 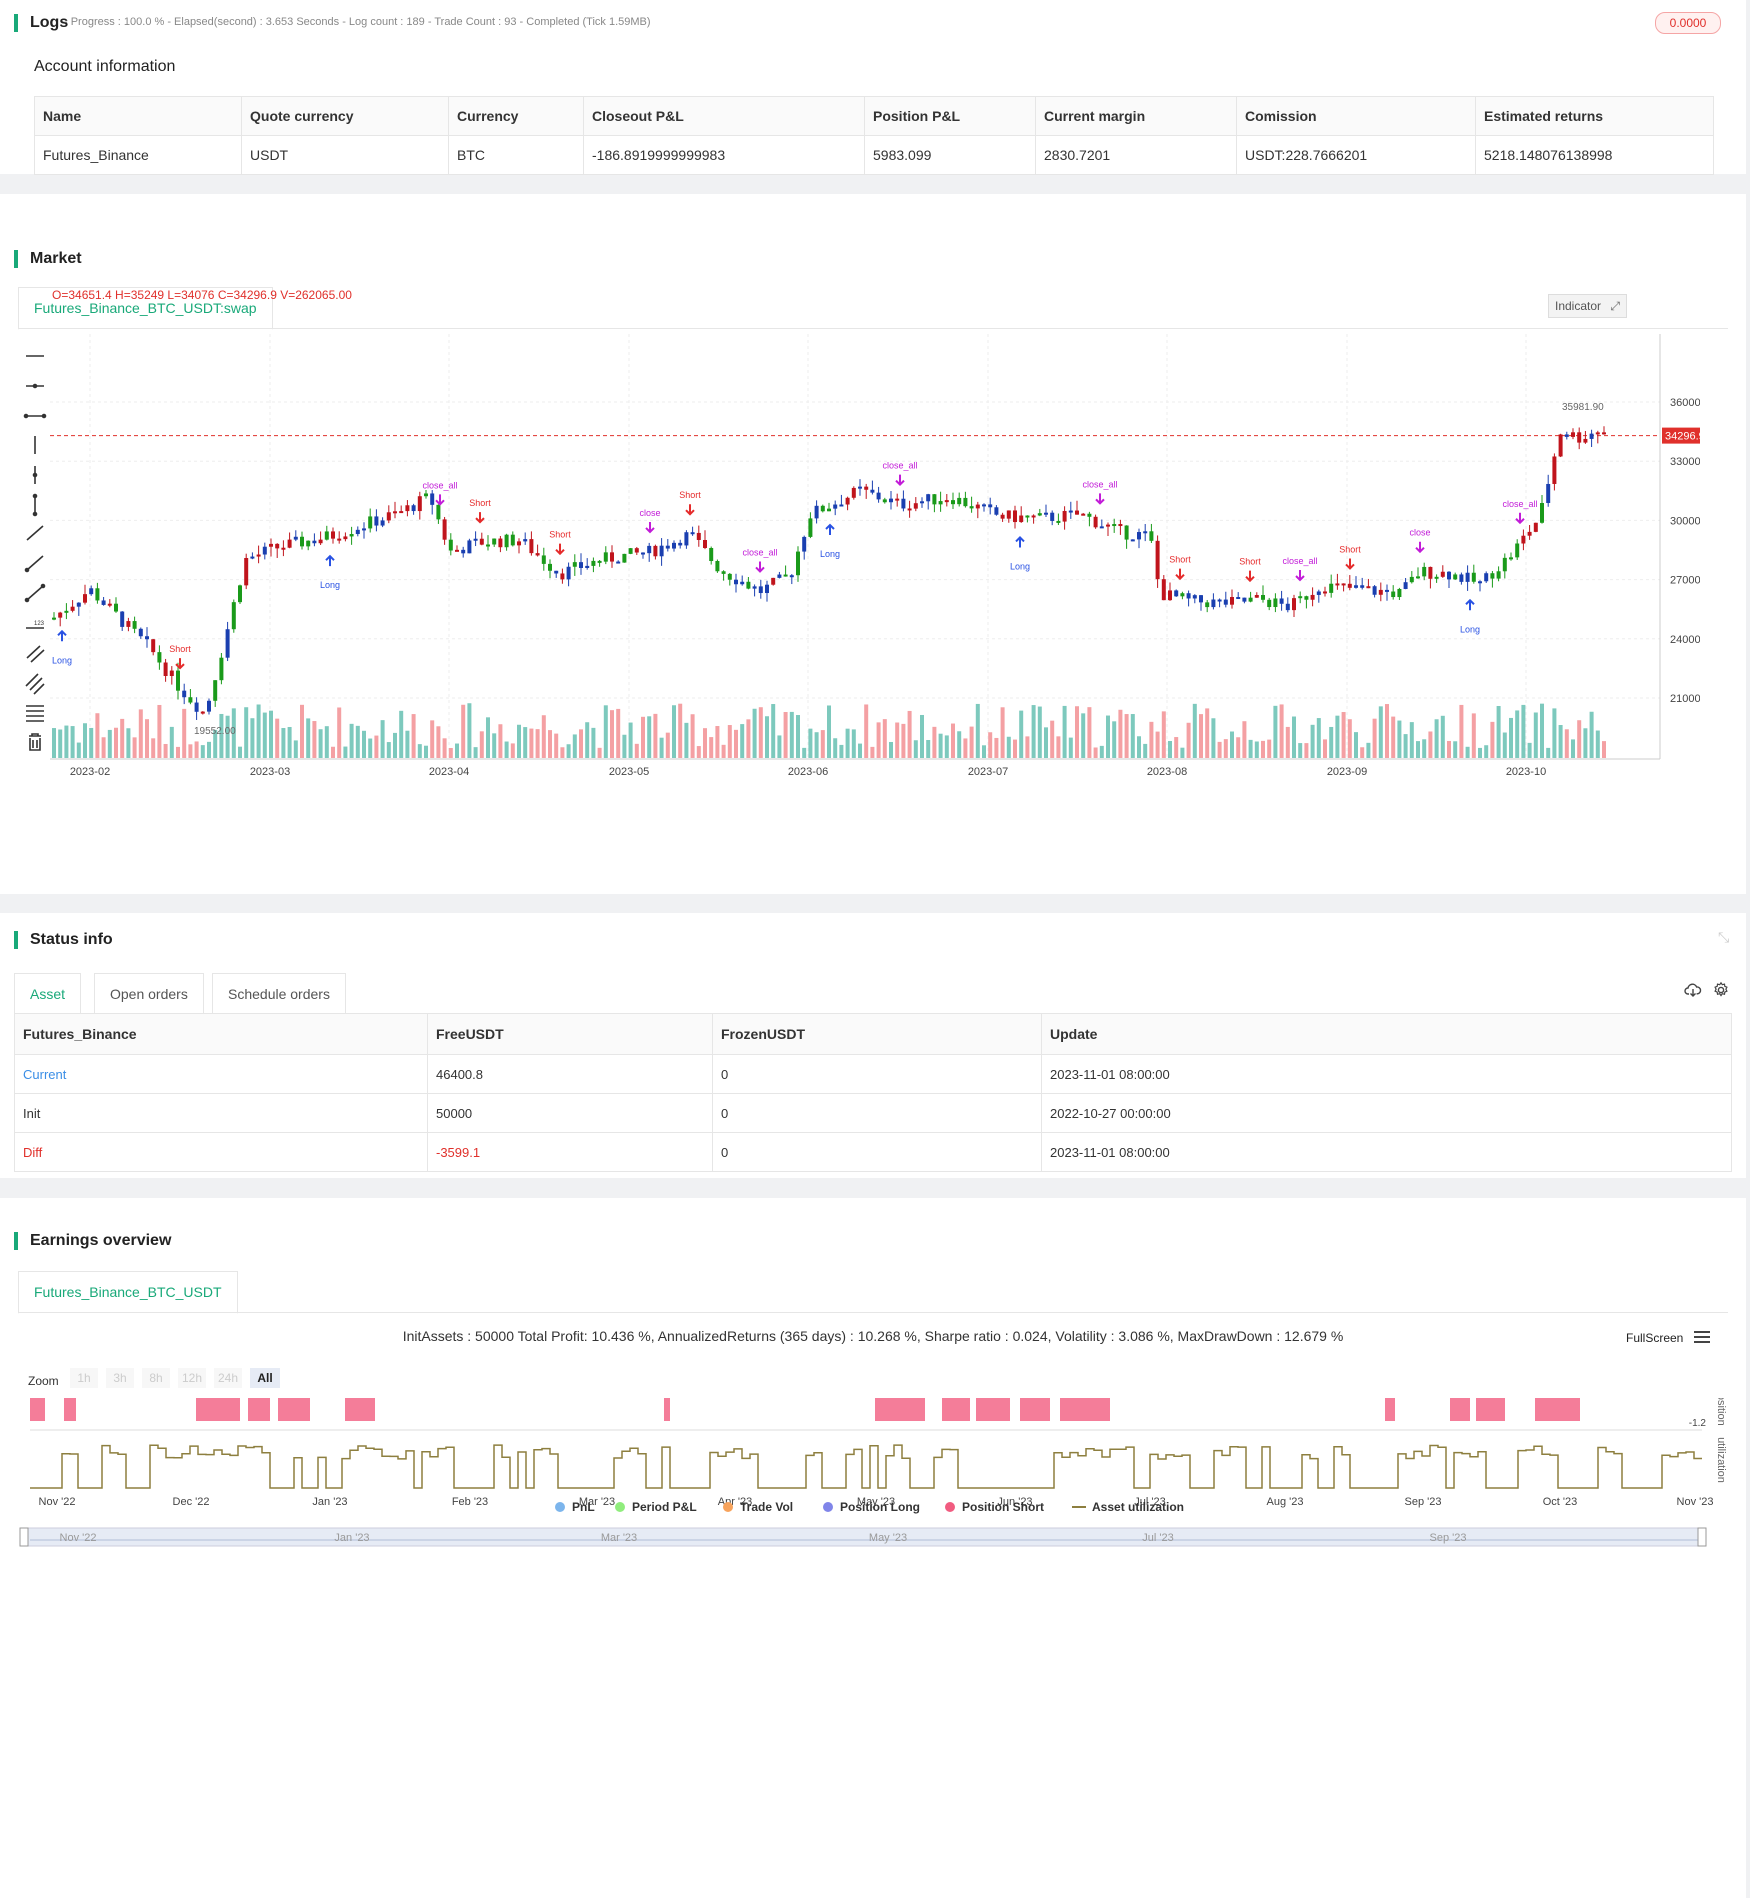 What do you see at coordinates (48, 994) in the screenshot?
I see `tab-asset: Asset` at bounding box center [48, 994].